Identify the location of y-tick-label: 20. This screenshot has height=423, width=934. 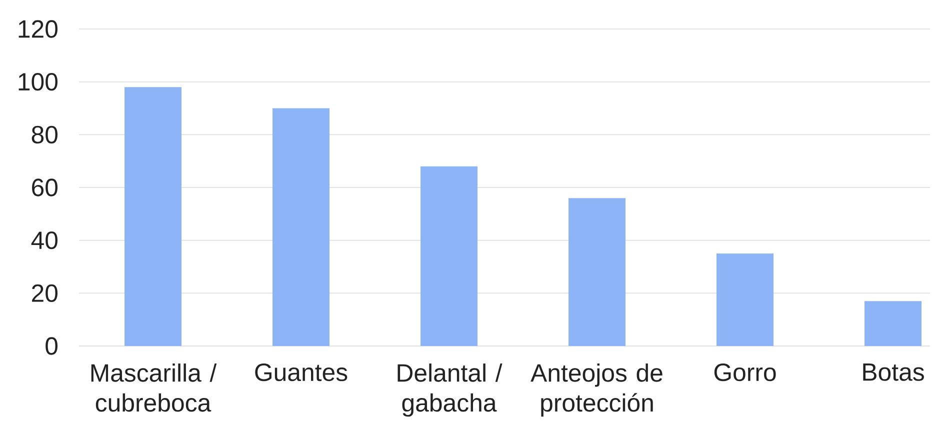
(45, 293).